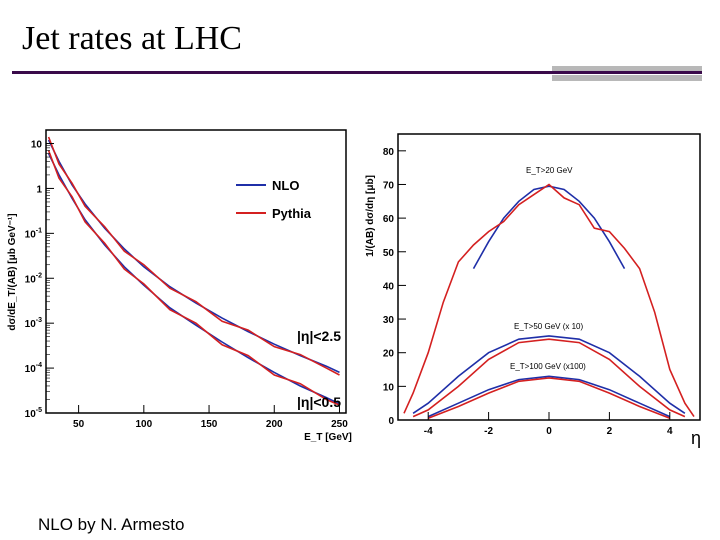  Describe the element at coordinates (292, 213) in the screenshot. I see `legend-pythia-label: Pythia` at that location.